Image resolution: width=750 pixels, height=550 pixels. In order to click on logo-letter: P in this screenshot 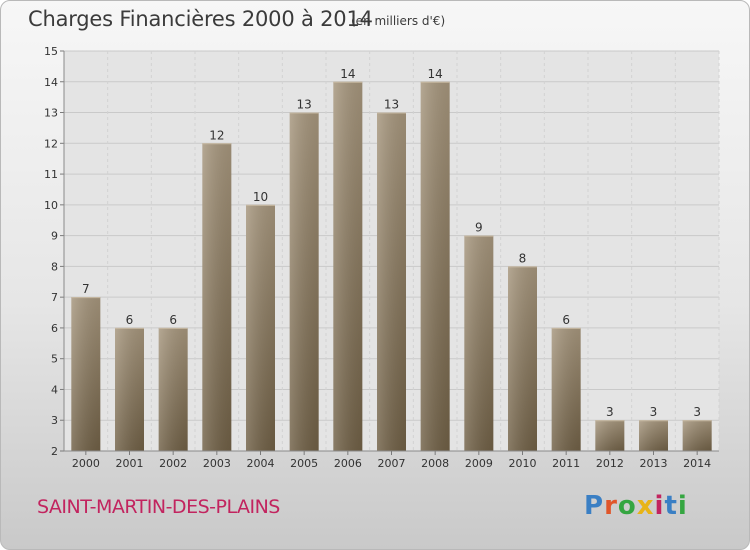, I will do `click(594, 506)`.